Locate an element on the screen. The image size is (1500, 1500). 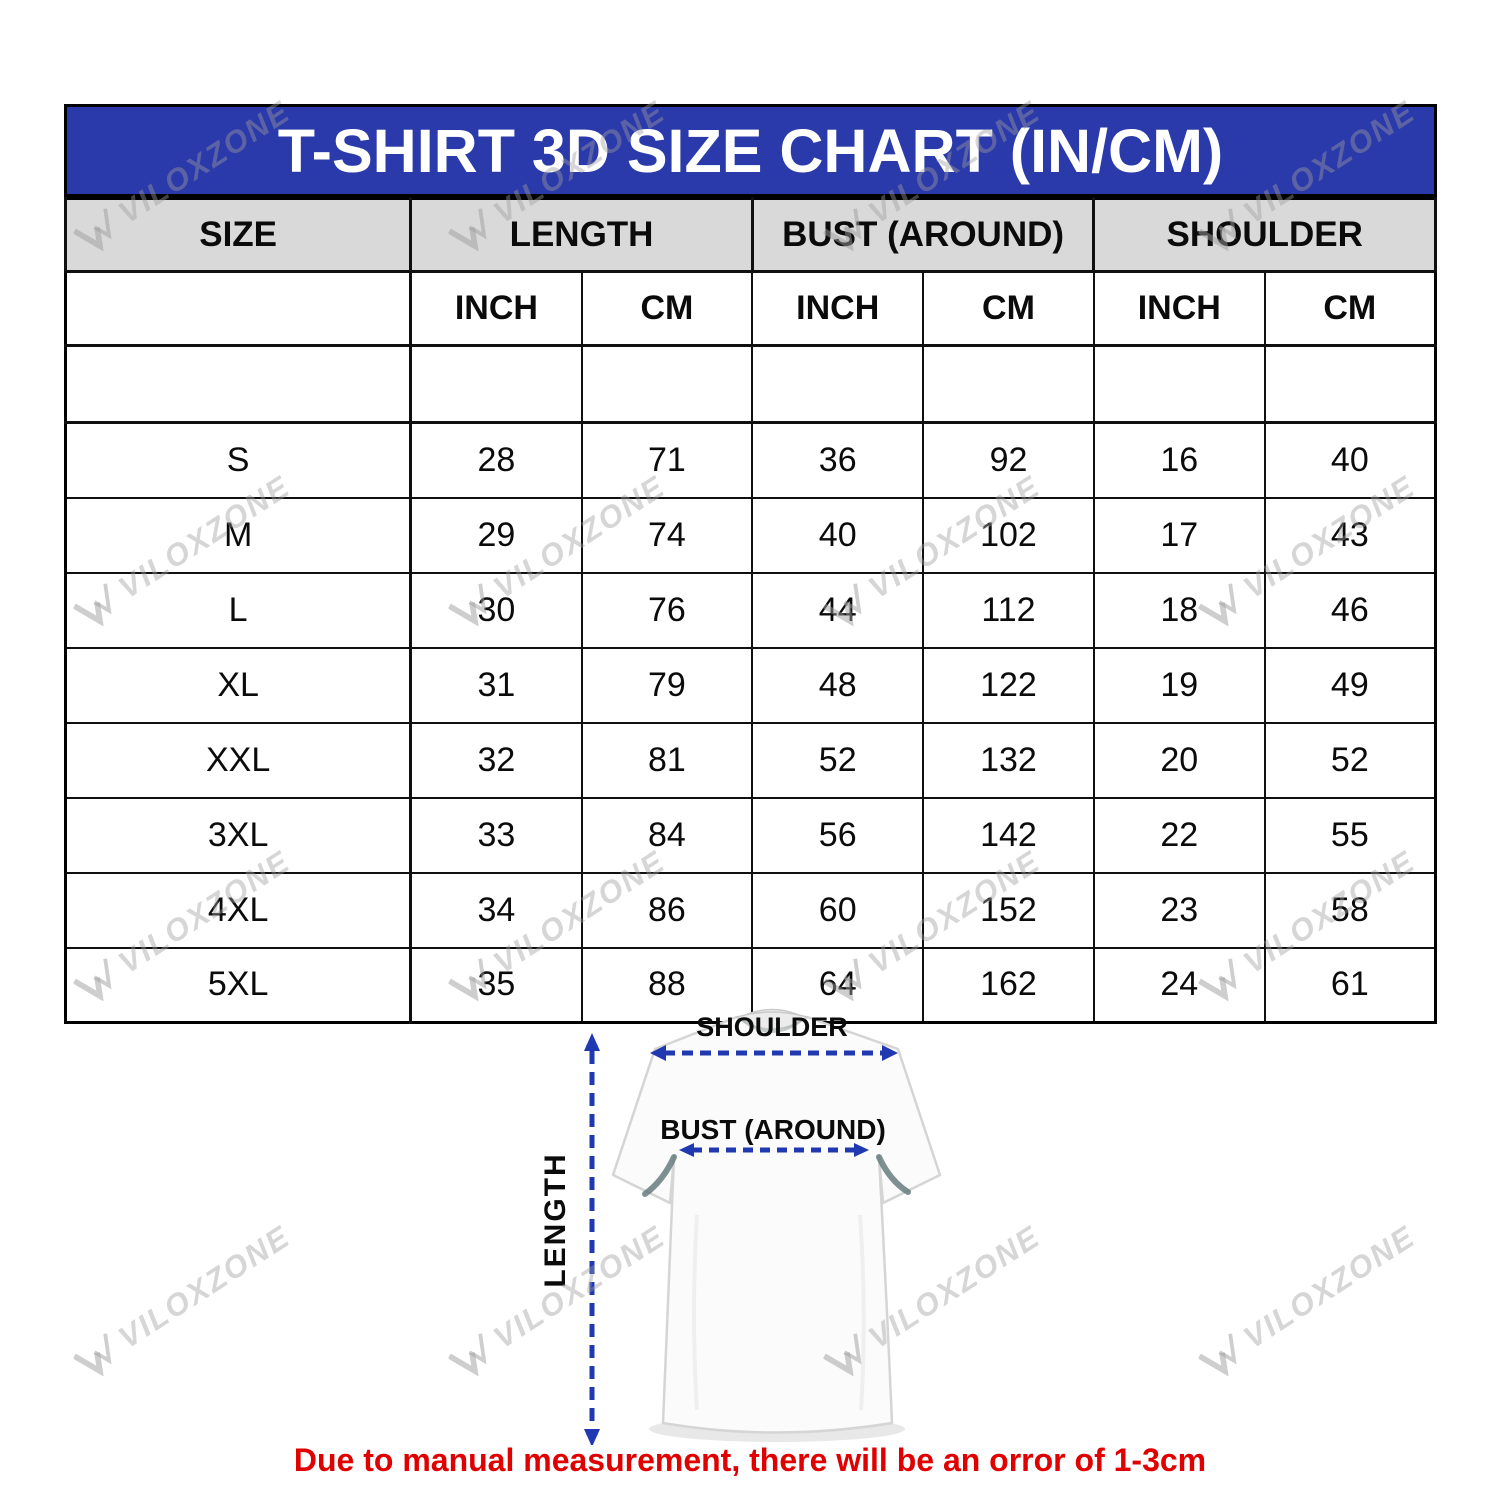
shoulder-arrow is located at coordinates (774, 1053).